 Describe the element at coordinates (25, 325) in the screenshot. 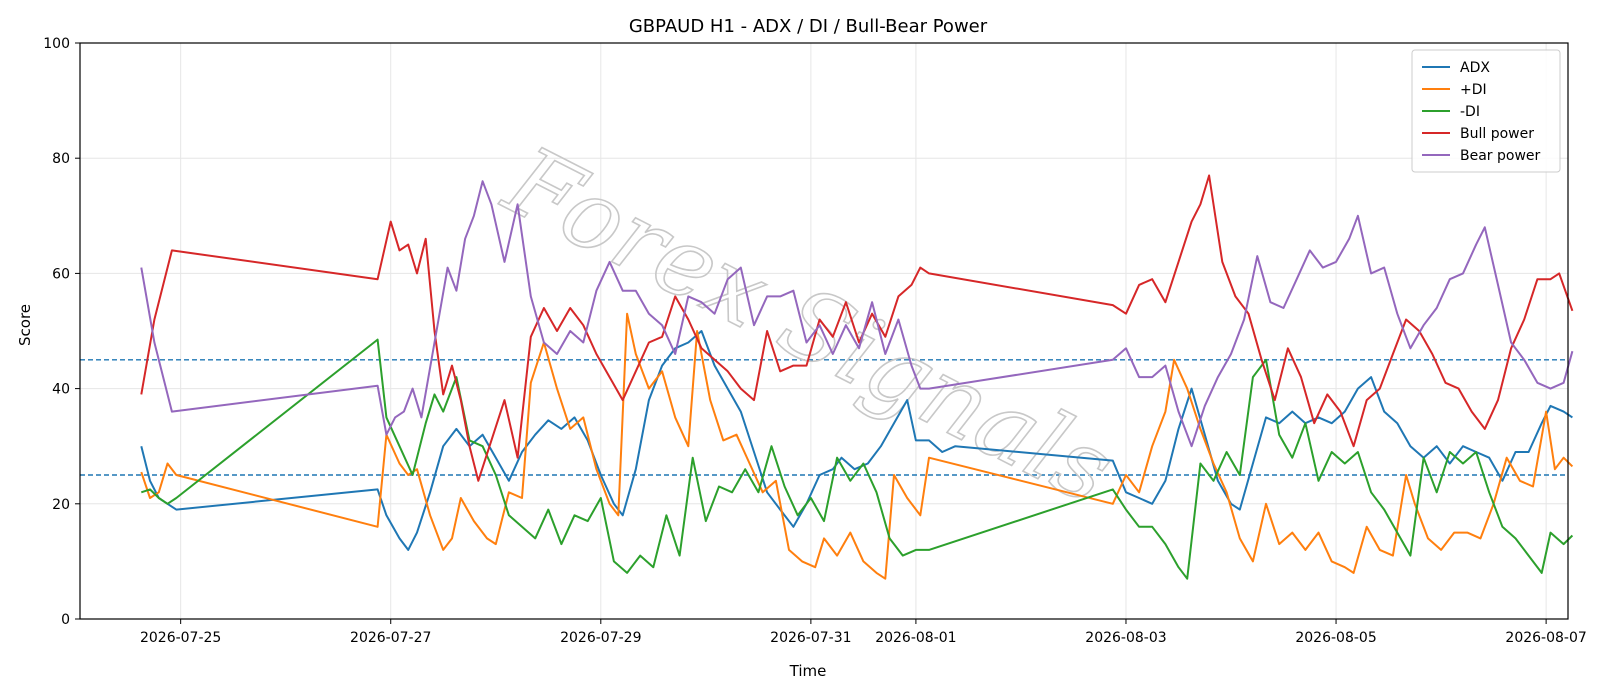

I see `y-axis-title: Score` at that location.